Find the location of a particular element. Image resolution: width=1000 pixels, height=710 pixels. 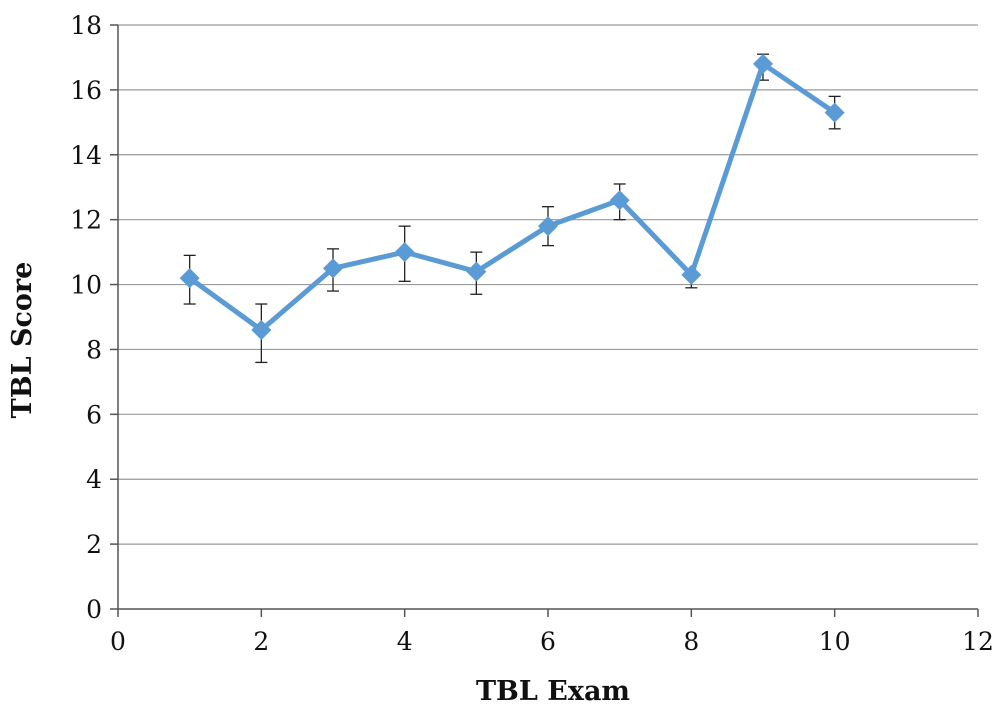

x-tick-label: 12 is located at coordinates (978, 641).